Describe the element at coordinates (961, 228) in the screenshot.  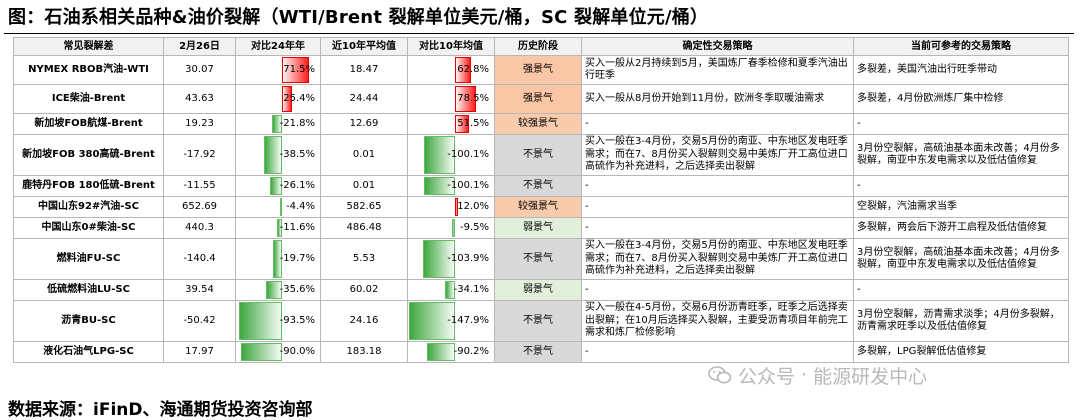
I see `current-strategy: 多裂解，两会后下游开工启程及低估值修复` at that location.